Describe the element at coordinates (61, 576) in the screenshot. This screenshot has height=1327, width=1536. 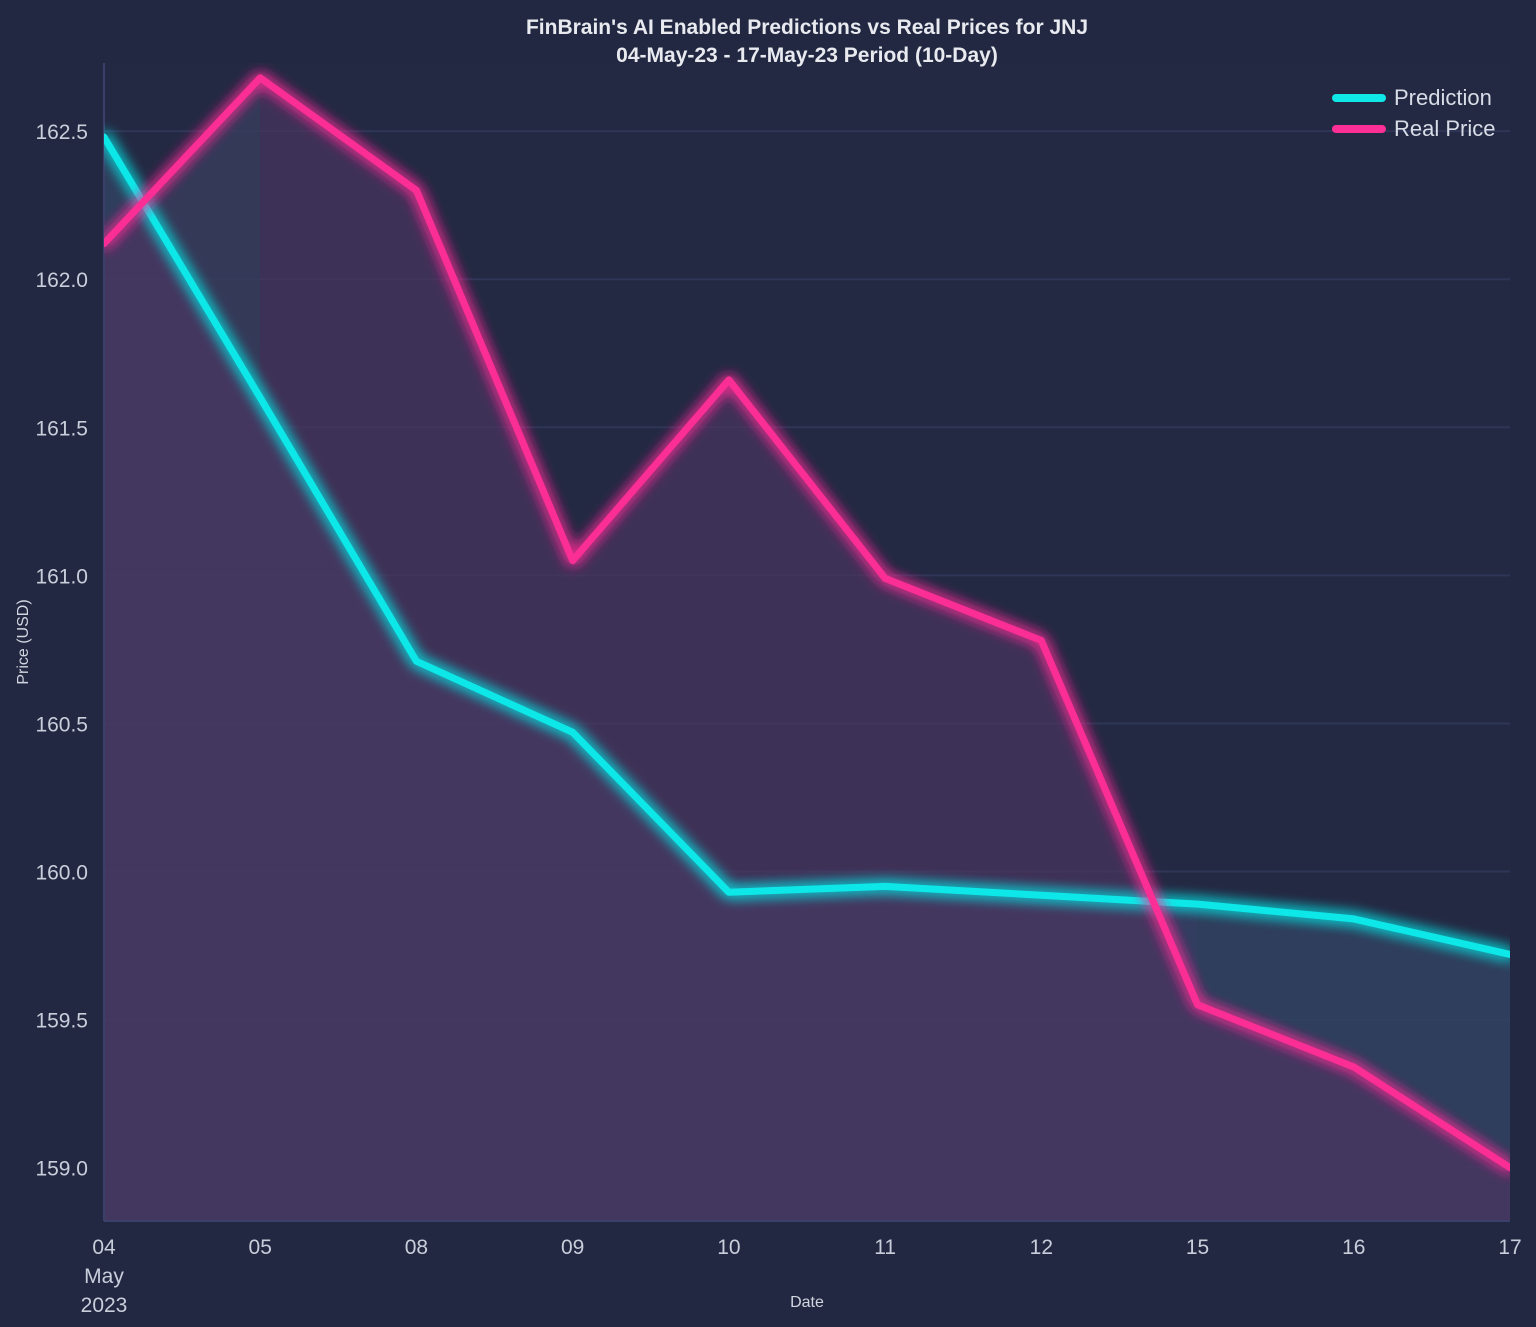
I see `y-axis-tick-label: 161.0` at that location.